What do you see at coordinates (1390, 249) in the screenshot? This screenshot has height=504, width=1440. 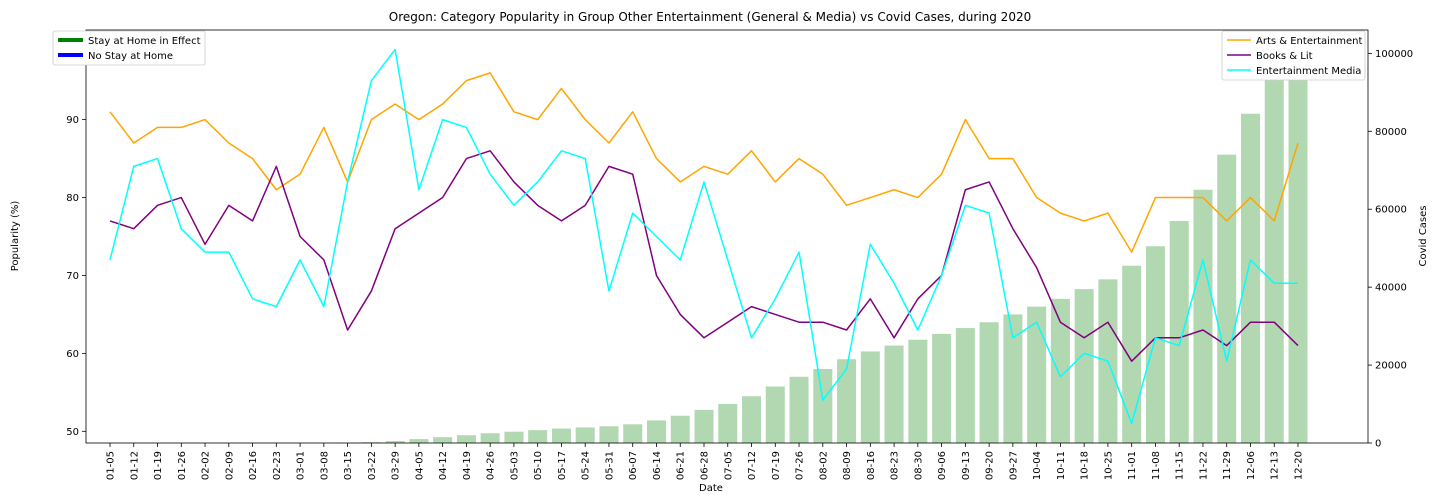 I see `y-axis-right: 0 20000 40000 60000 80000 100000` at bounding box center [1390, 249].